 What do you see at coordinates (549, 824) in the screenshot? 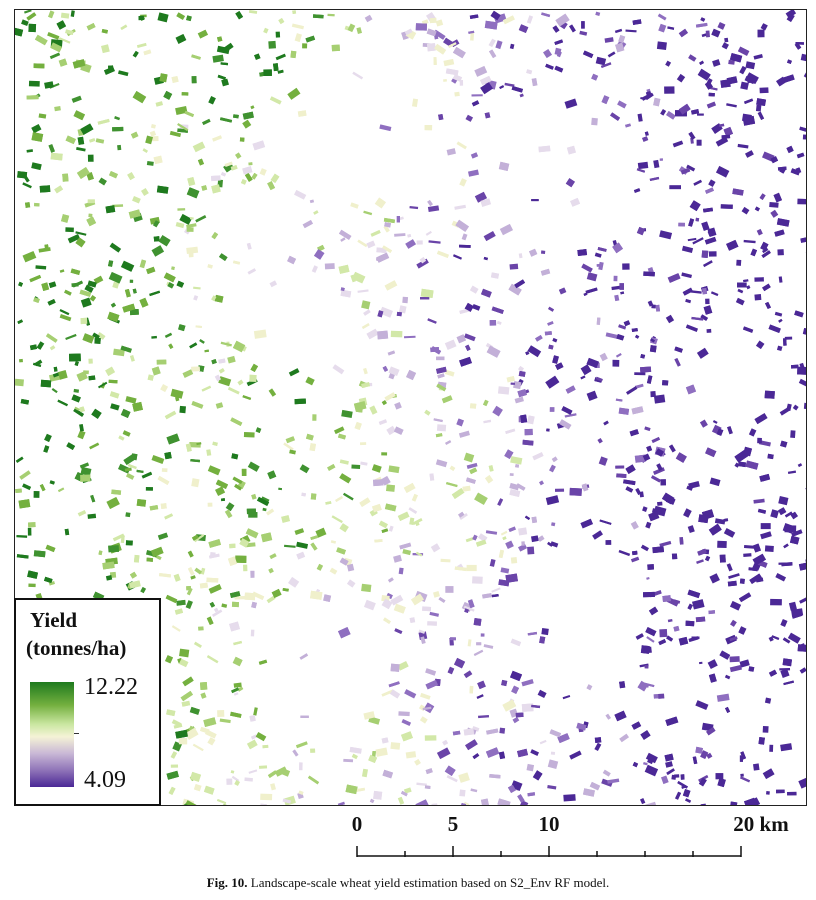
I see `scale-label-10: 10` at bounding box center [549, 824].